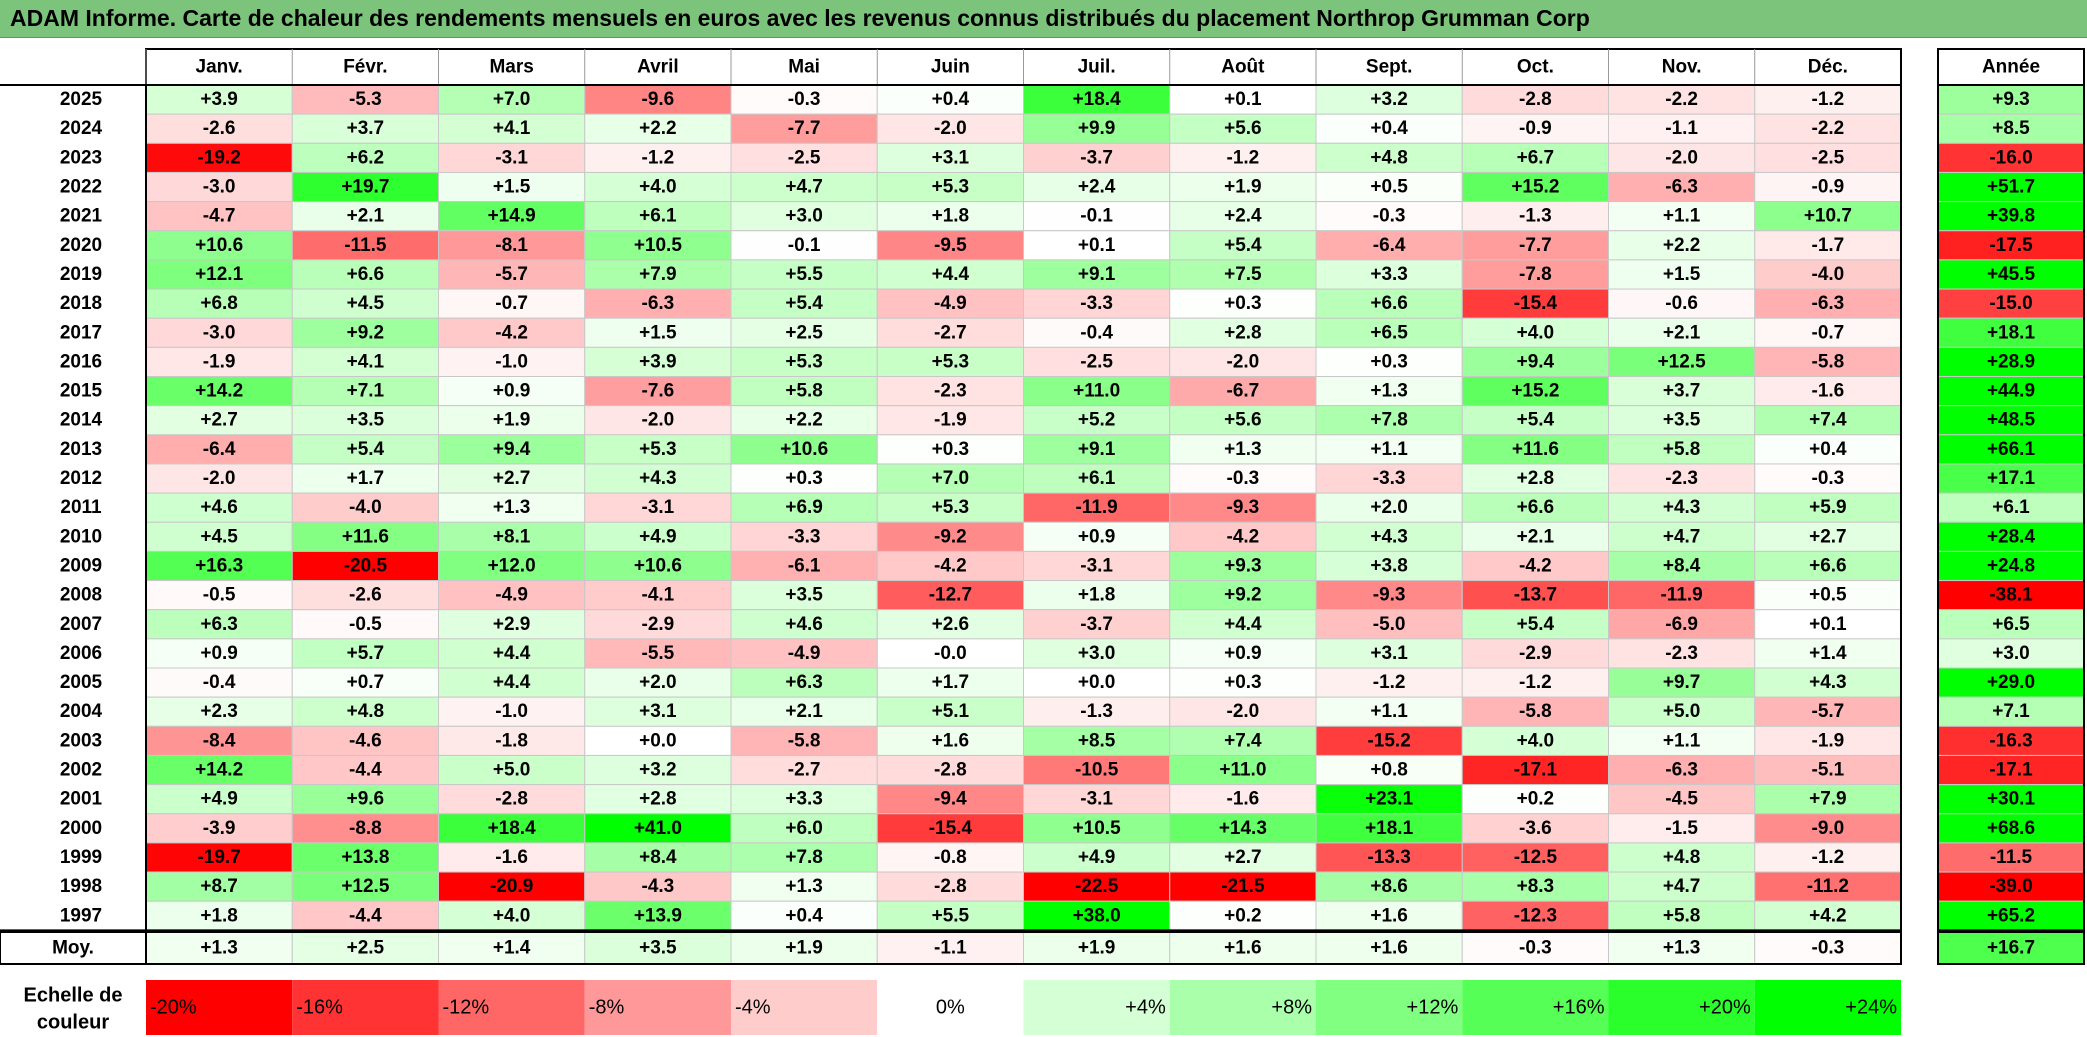 Image resolution: width=2087 pixels, height=1037 pixels. I want to click on cell-value: +2.4, so click(1243, 216).